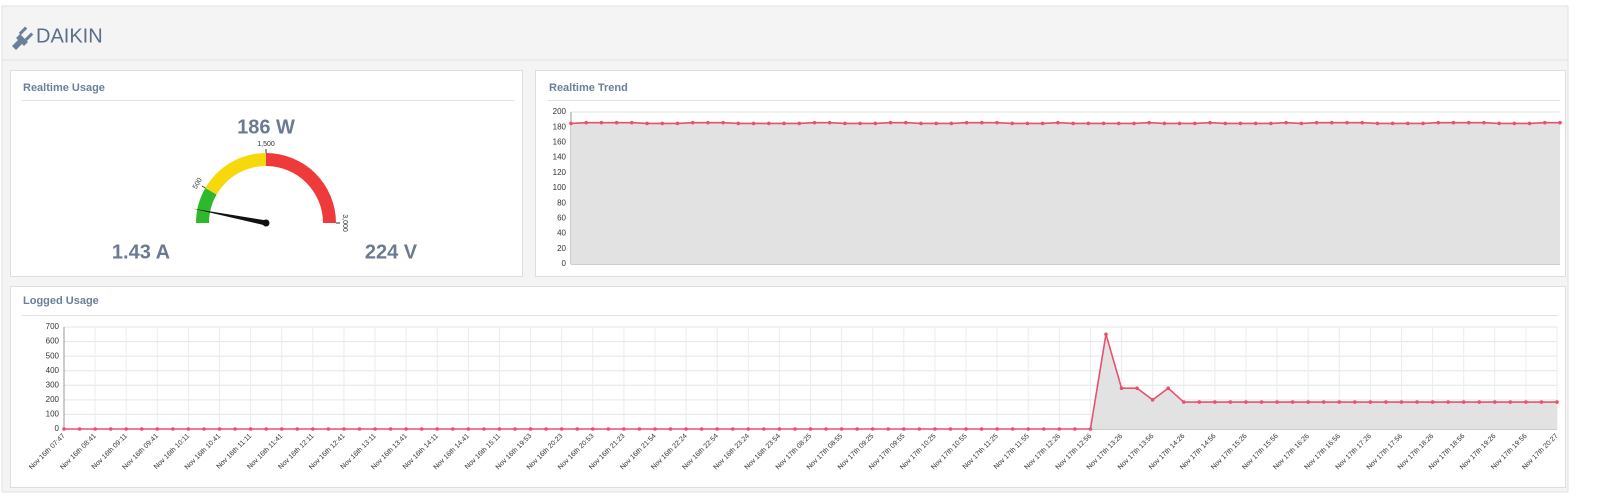 This screenshot has height=502, width=1600. I want to click on panel-title: Realtime Usage, so click(64, 88).